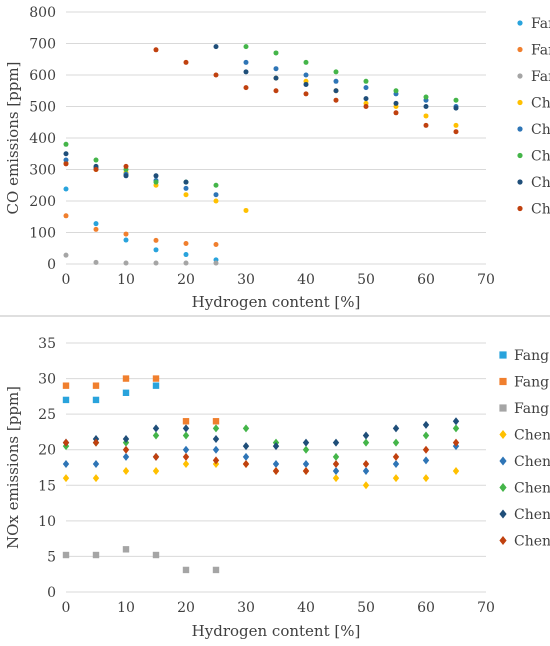 This screenshot has height=646, width=550. I want to click on x-tick-label: 10, so click(126, 608).